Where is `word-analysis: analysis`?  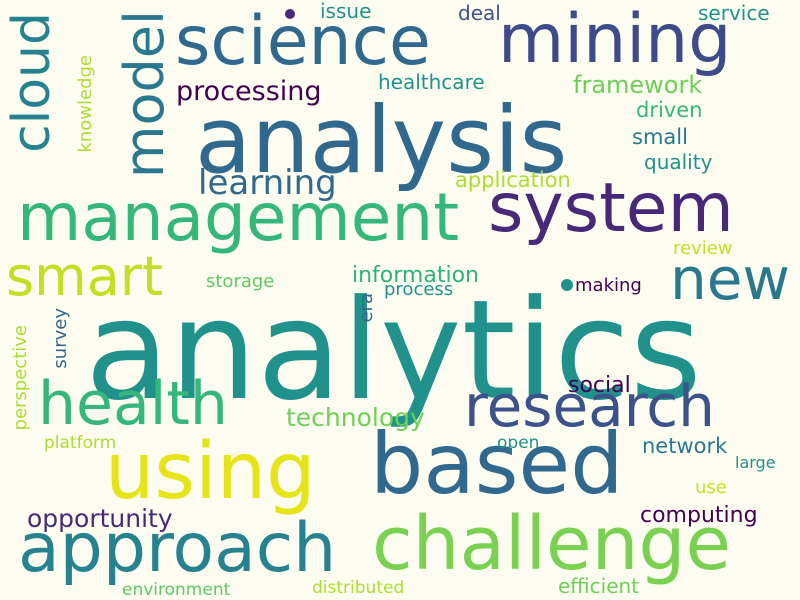
word-analysis: analysis is located at coordinates (381, 140).